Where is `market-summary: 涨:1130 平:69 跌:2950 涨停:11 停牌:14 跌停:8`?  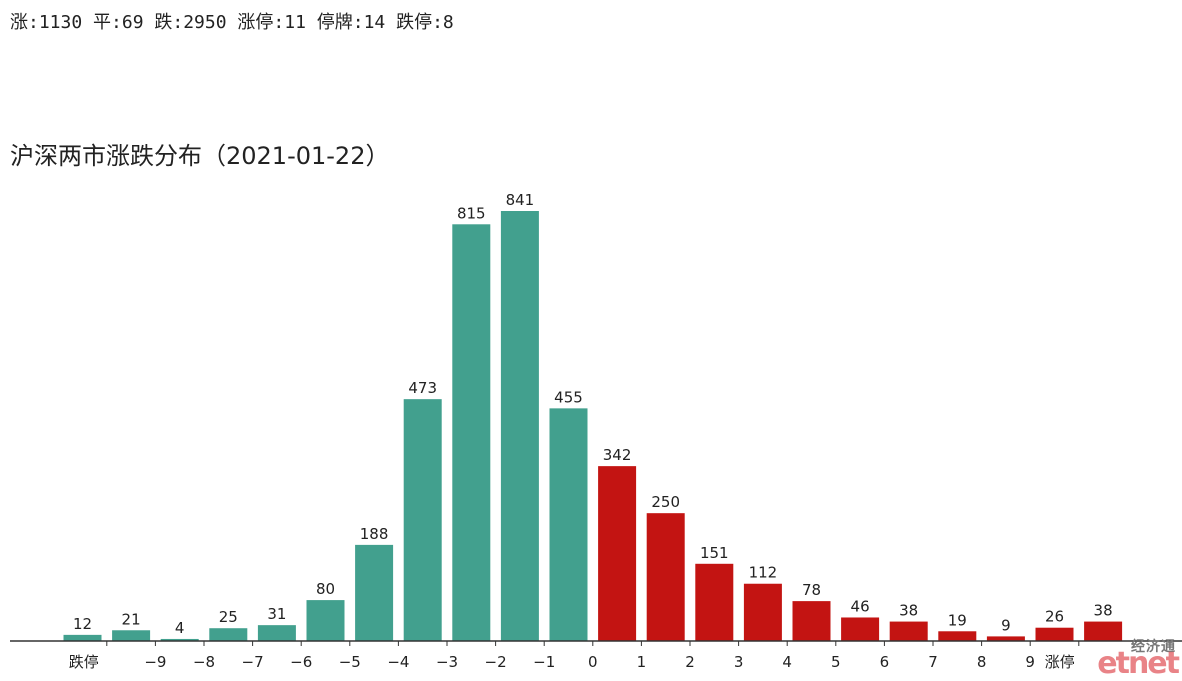
market-summary: 涨:1130 平:69 跌:2950 涨停:11 停牌:14 跌停:8 is located at coordinates (232, 22).